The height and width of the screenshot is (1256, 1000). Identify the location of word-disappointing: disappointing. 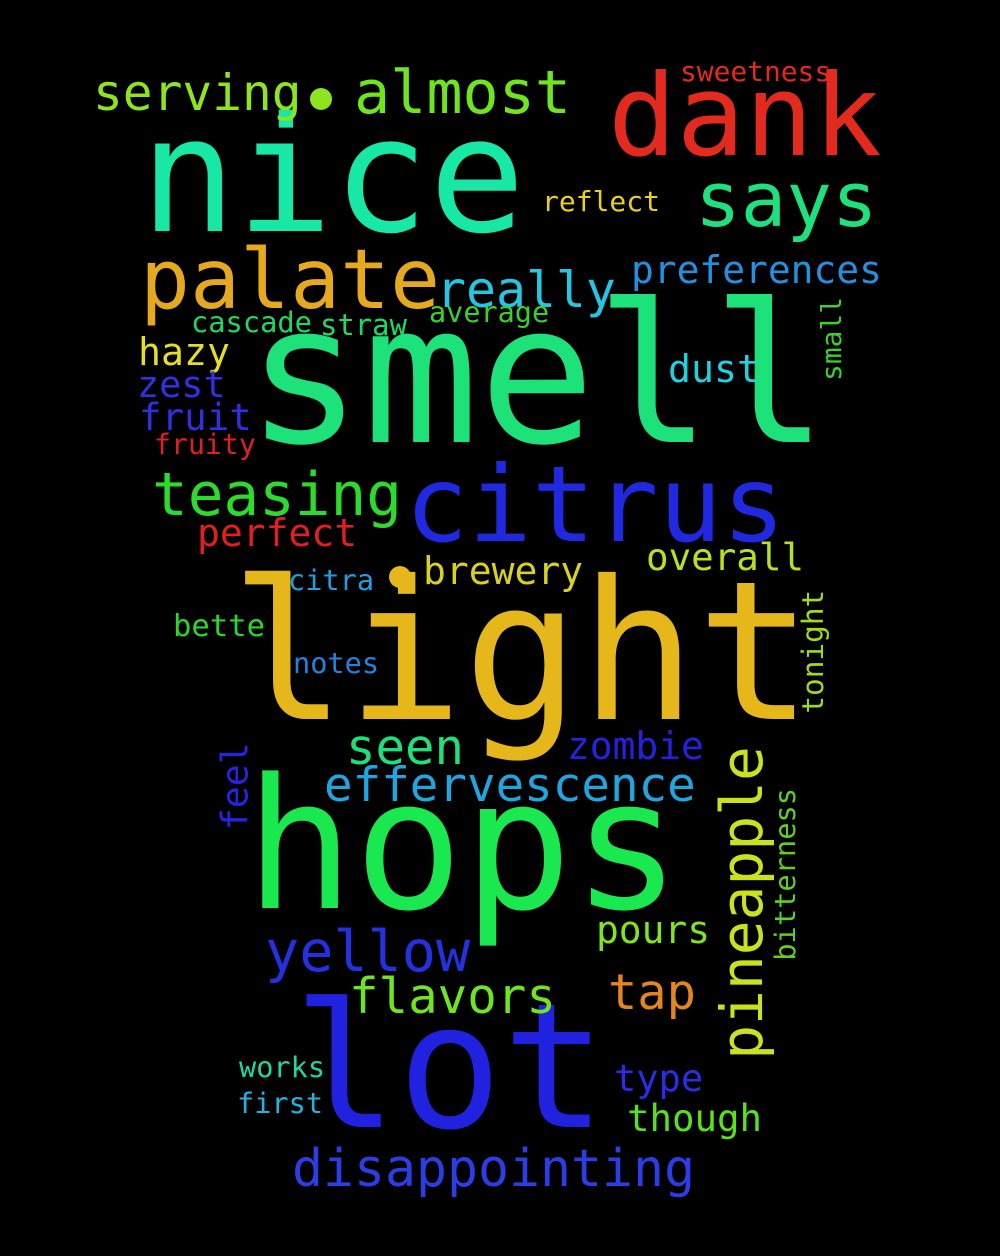
(494, 1168).